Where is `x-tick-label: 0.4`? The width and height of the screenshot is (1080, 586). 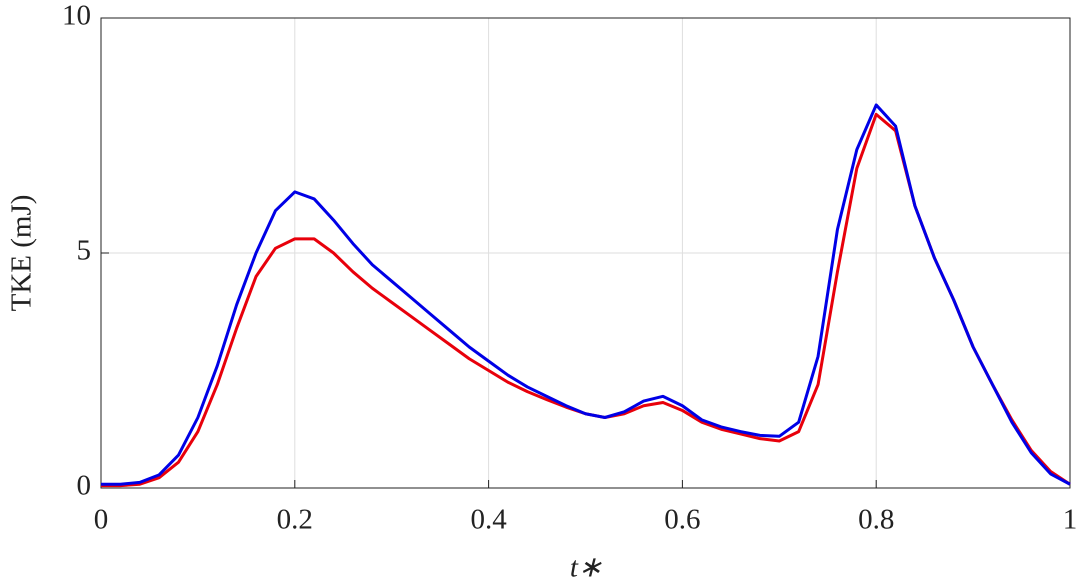 x-tick-label: 0.4 is located at coordinates (488, 520).